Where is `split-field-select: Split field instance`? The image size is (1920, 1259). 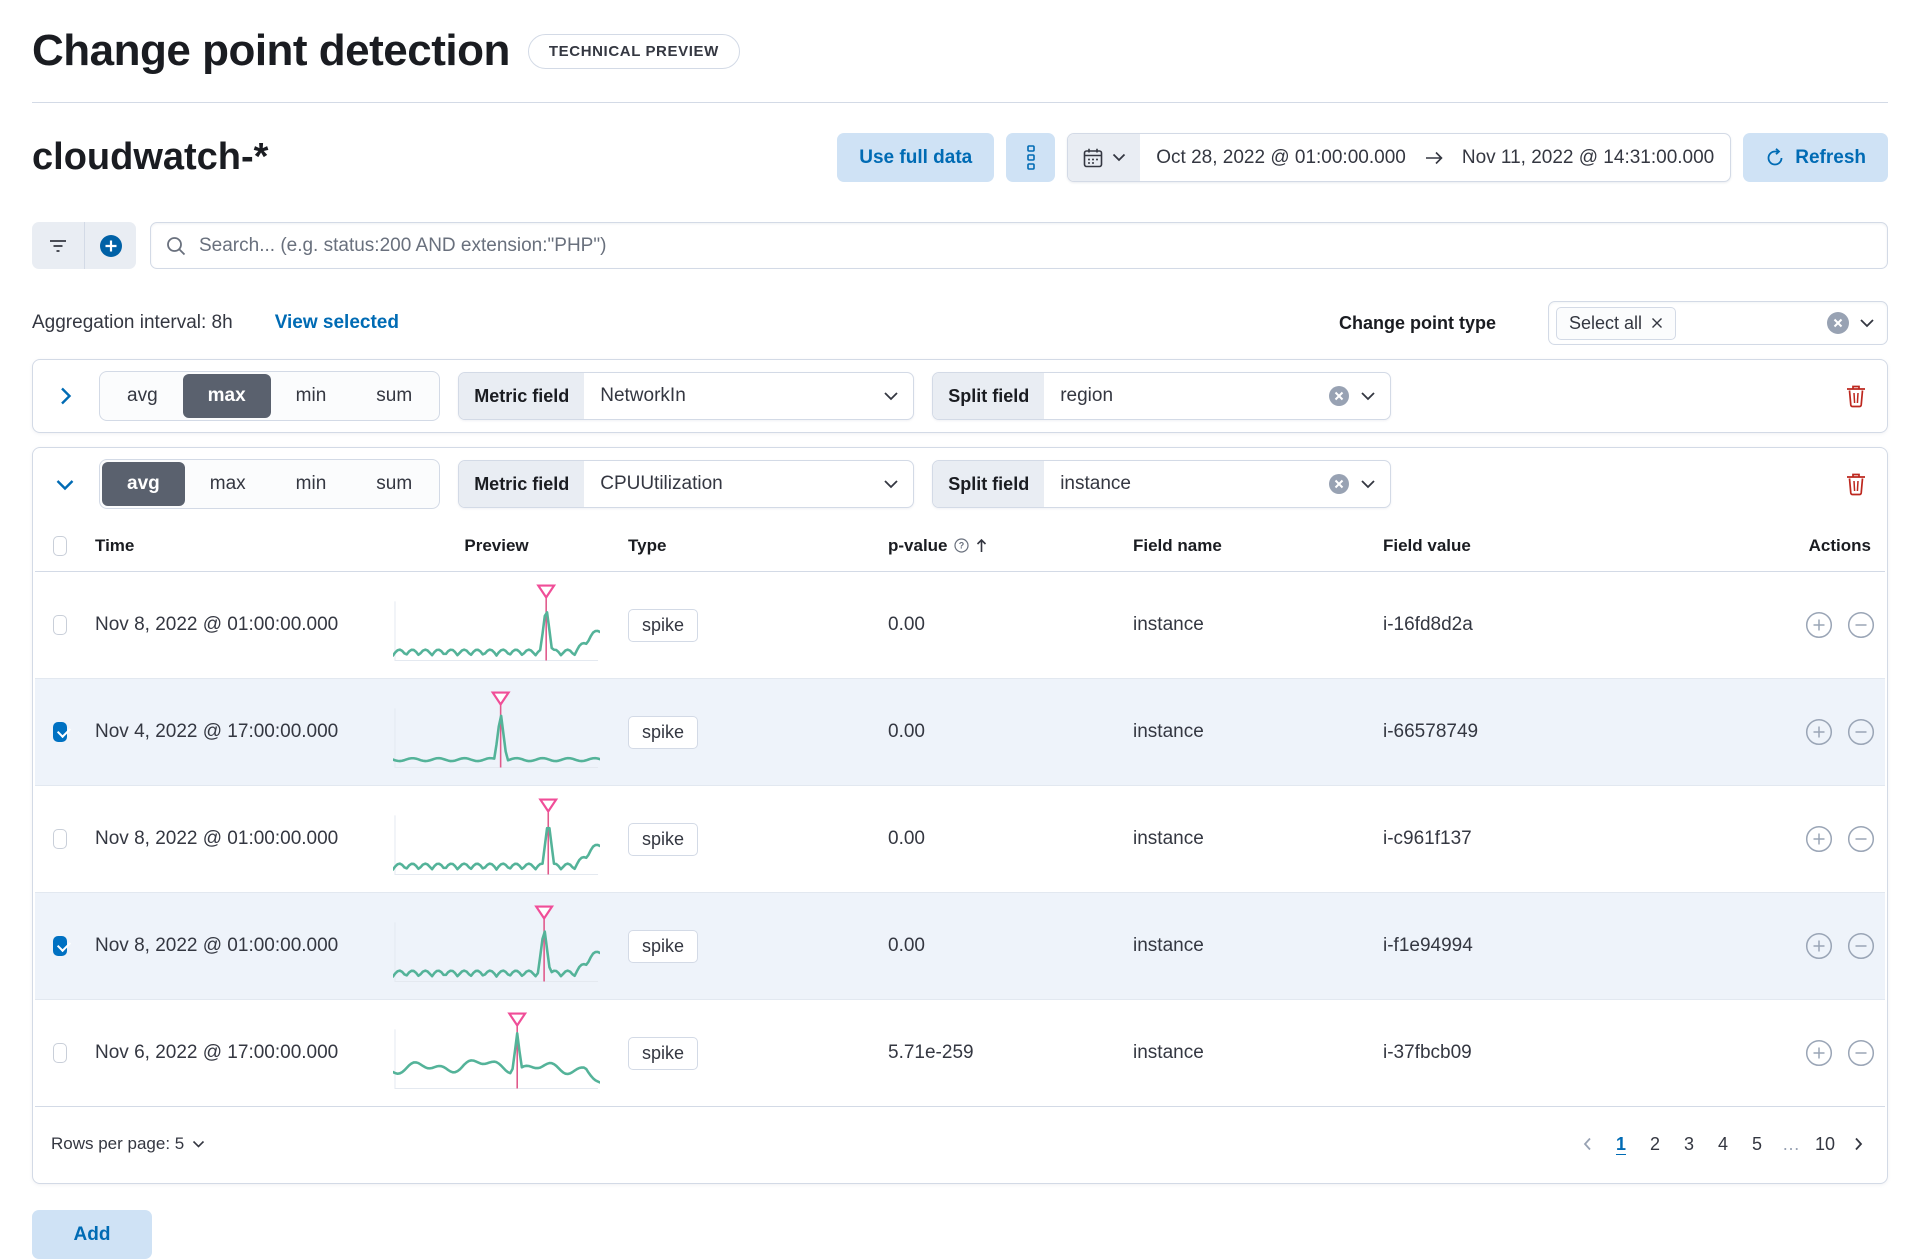 split-field-select: Split field instance is located at coordinates (1162, 484).